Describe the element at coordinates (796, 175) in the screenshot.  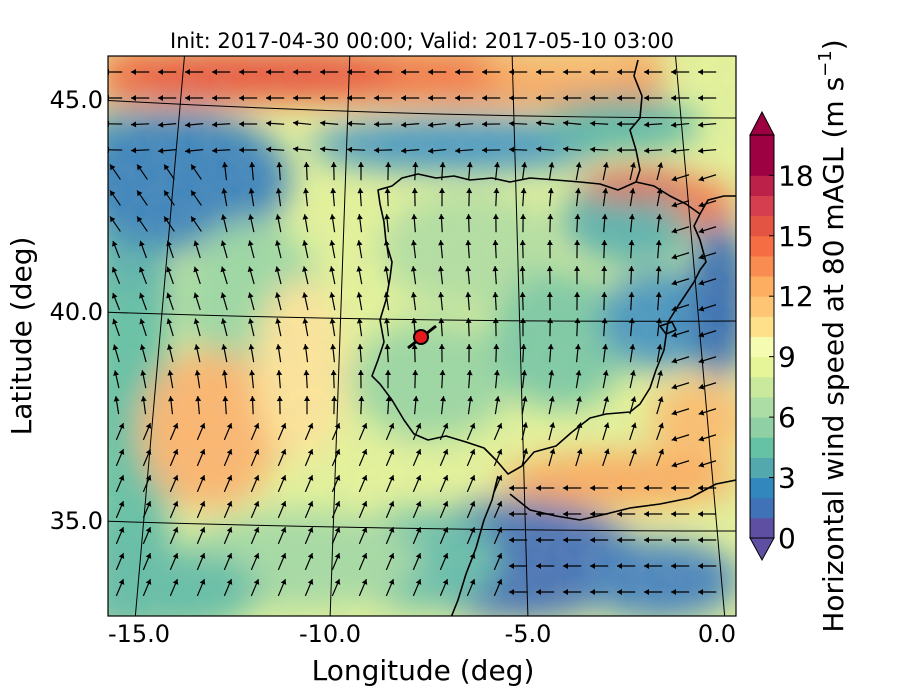
I see `colorbar-tick-label: 18` at that location.